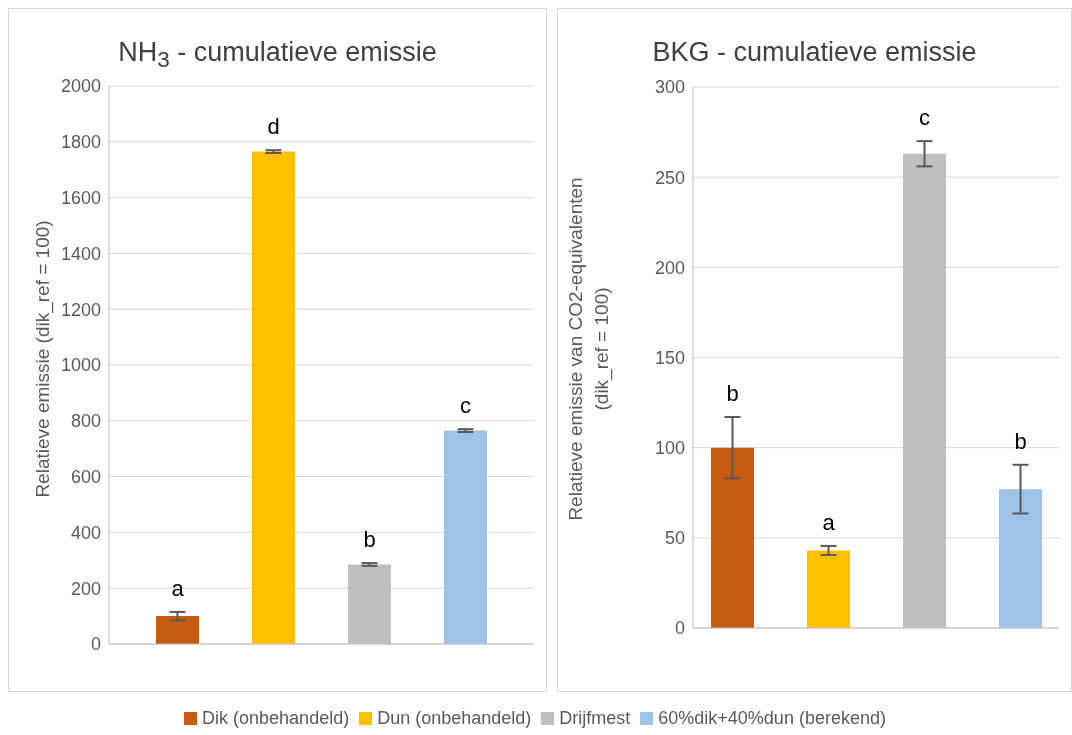 Image resolution: width=1072 pixels, height=735 pixels. I want to click on y-tick-label: 1600, so click(80, 197).